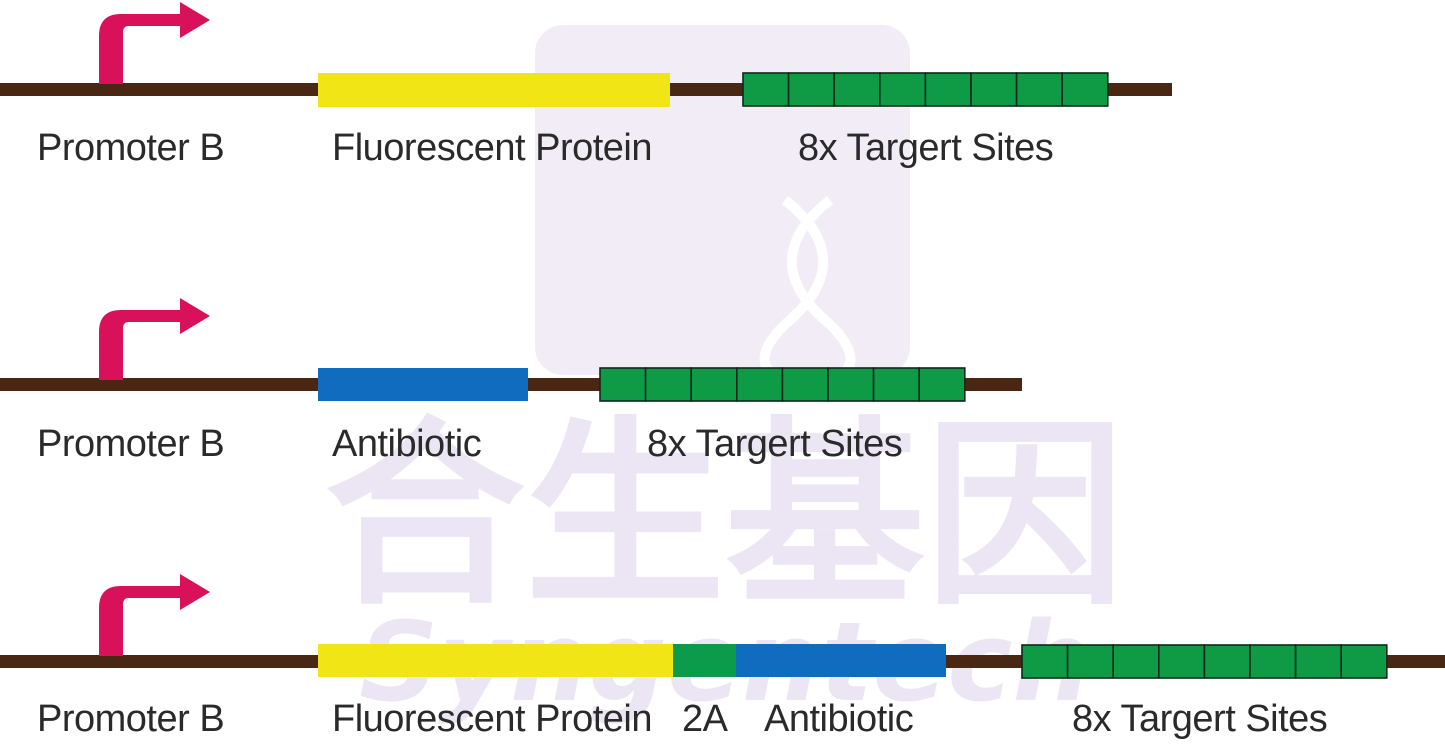 The height and width of the screenshot is (746, 1445). What do you see at coordinates (704, 660) in the screenshot?
I see `linker-2a-segment` at bounding box center [704, 660].